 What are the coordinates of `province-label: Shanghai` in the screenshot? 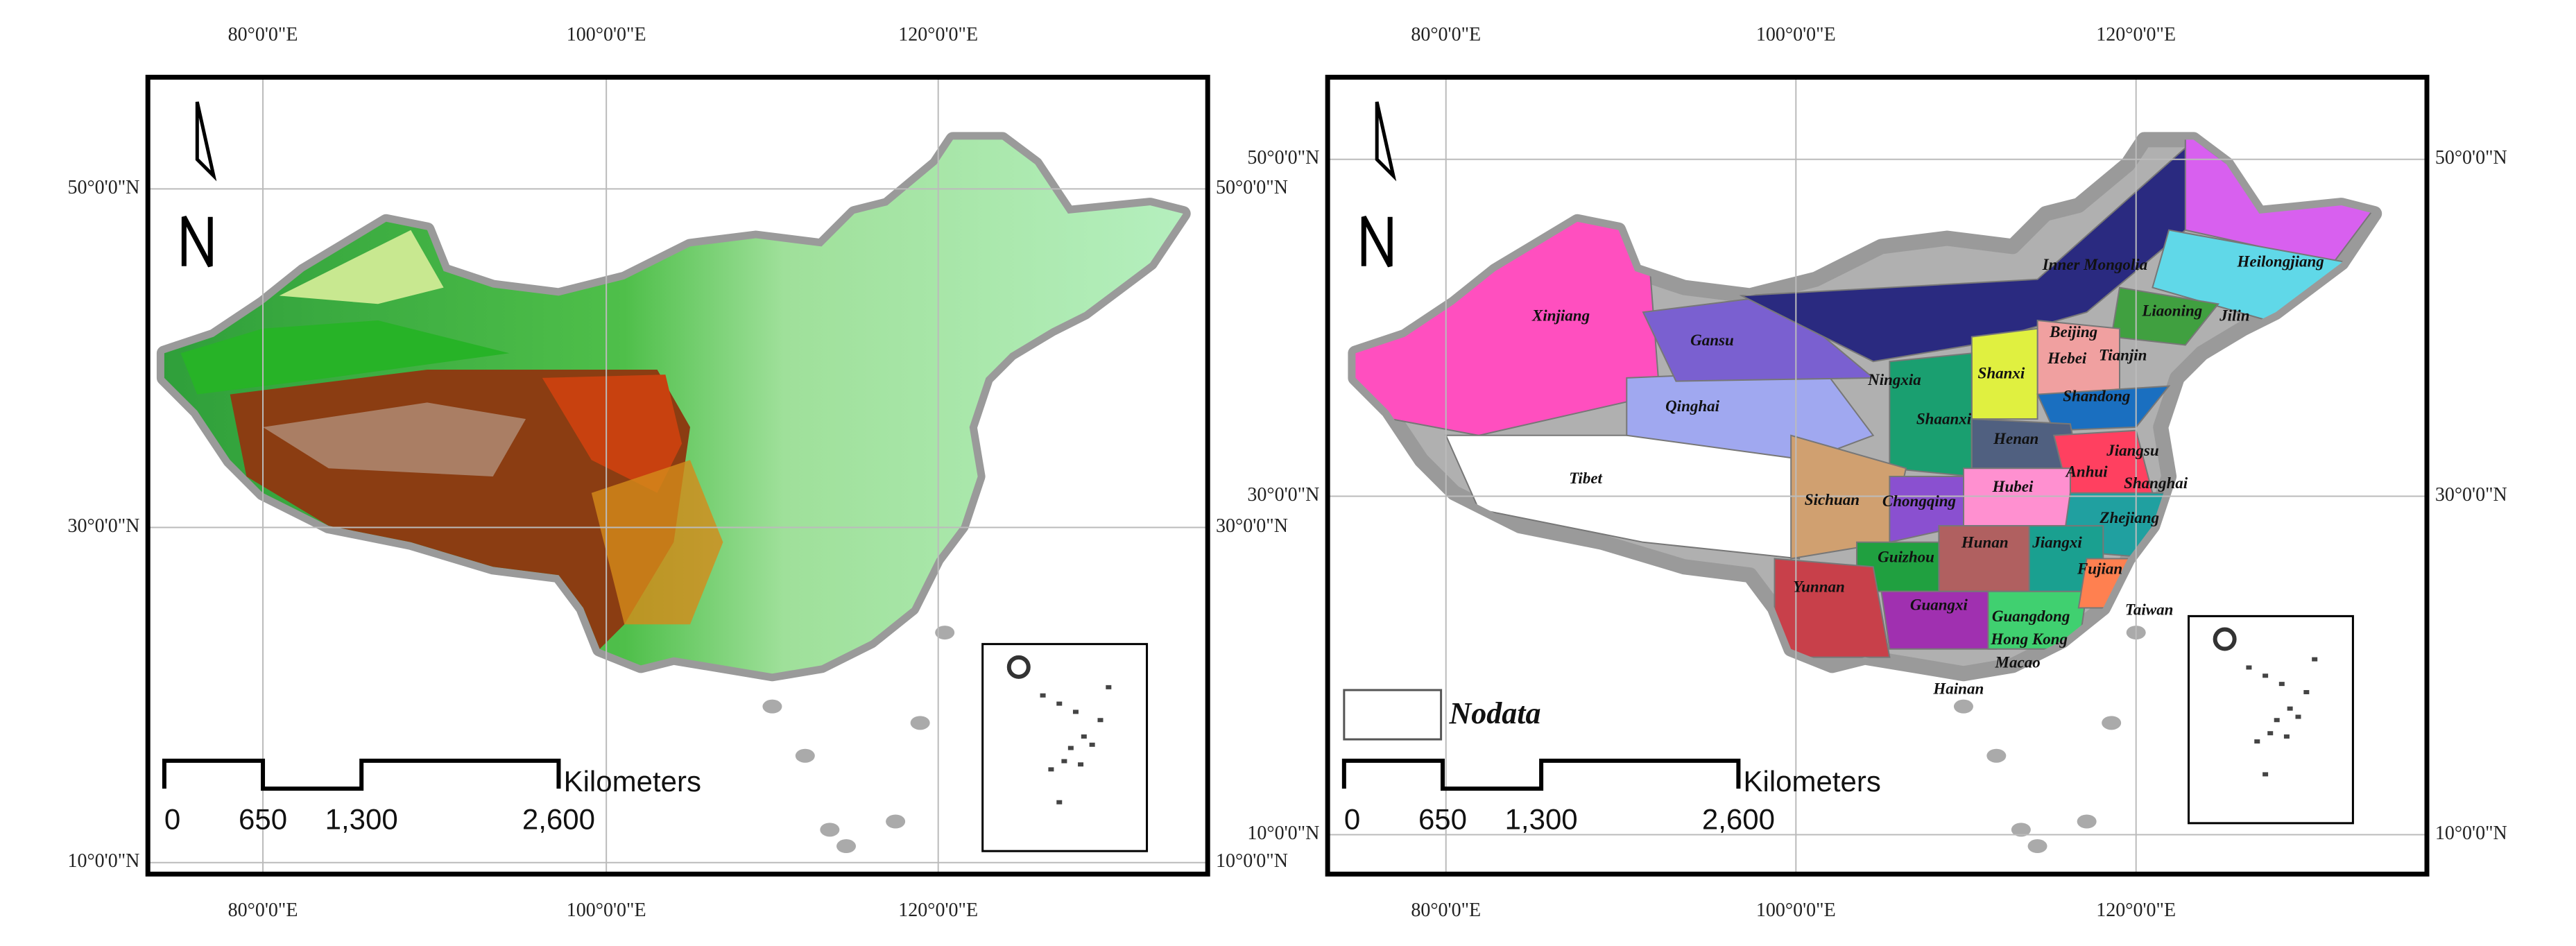 It's located at (2156, 483).